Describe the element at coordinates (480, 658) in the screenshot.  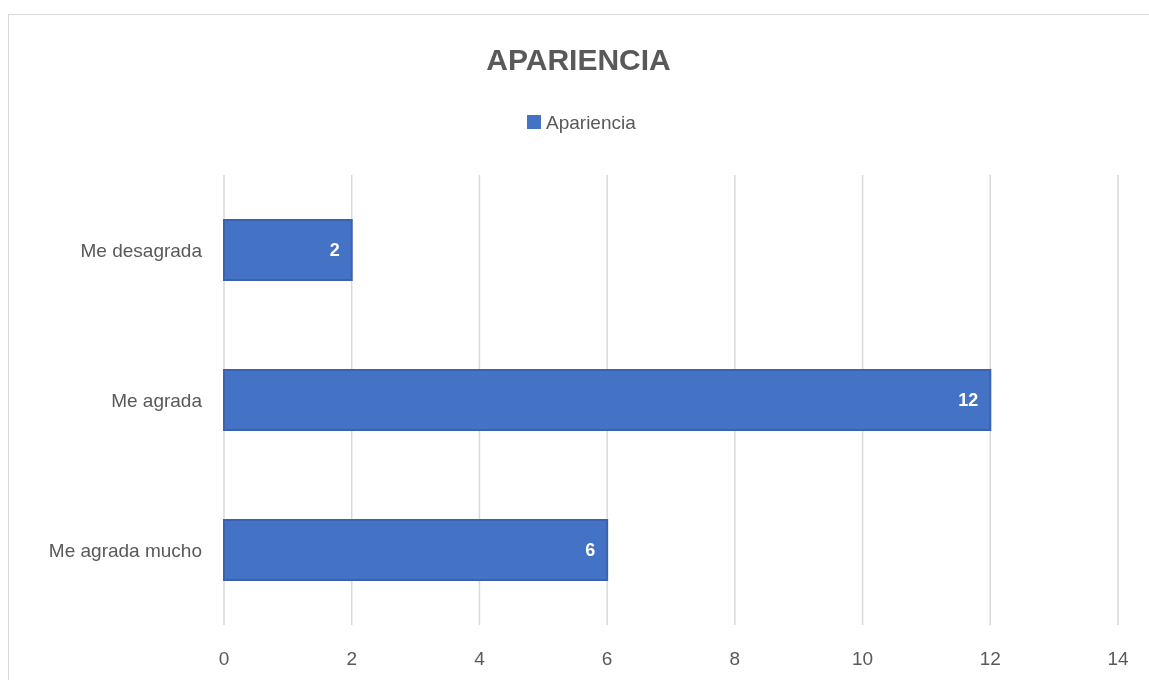
I see `x-tick-label: 4` at that location.